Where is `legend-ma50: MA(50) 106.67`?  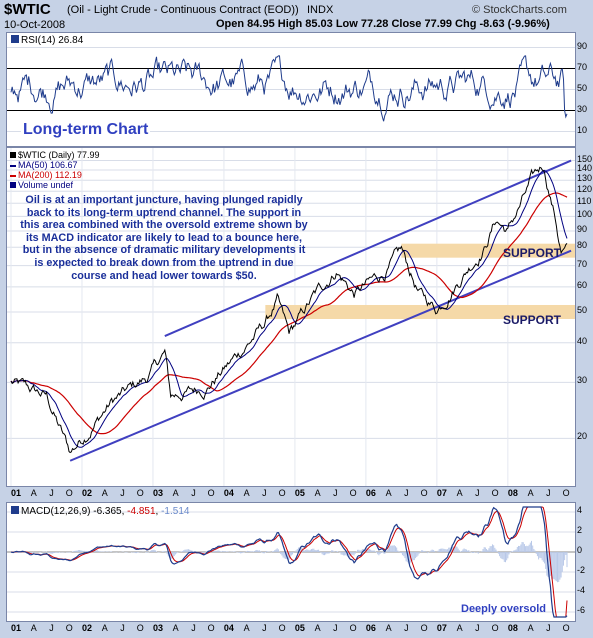
legend-ma50: MA(50) 106.67 is located at coordinates (55, 165).